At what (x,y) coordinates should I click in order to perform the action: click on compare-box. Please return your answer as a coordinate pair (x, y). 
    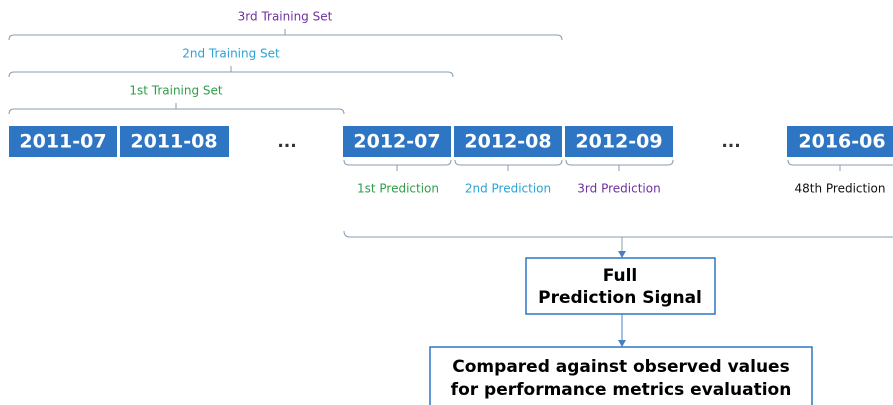
    Looking at the image, I should click on (621, 375).